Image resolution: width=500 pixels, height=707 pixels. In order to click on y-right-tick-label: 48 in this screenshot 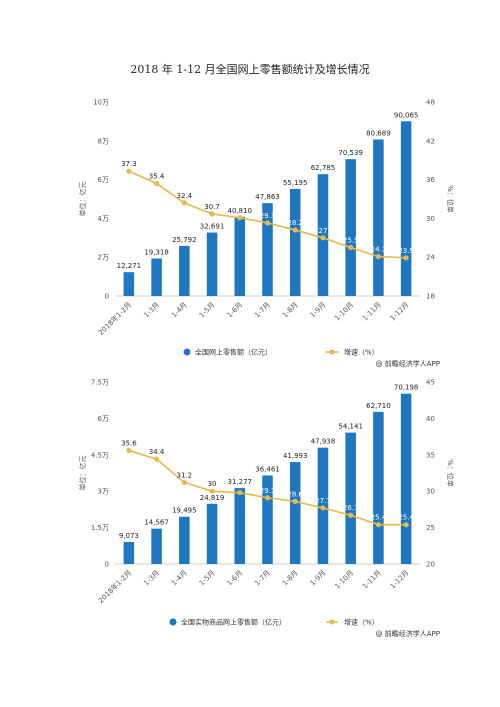, I will do `click(430, 103)`.